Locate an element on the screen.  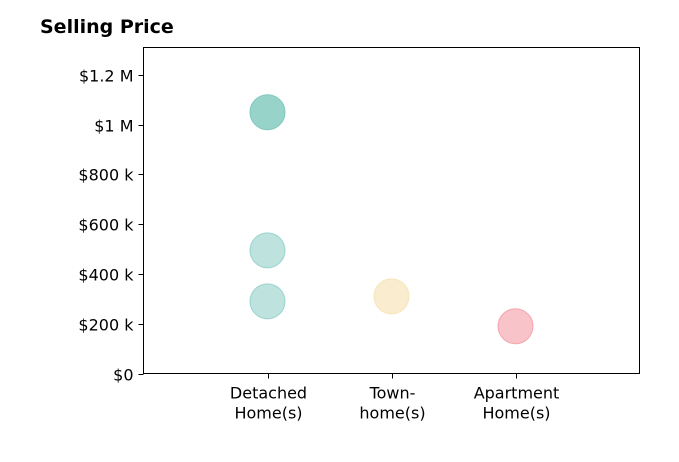
y-tick-label: $800 k is located at coordinates (106, 175).